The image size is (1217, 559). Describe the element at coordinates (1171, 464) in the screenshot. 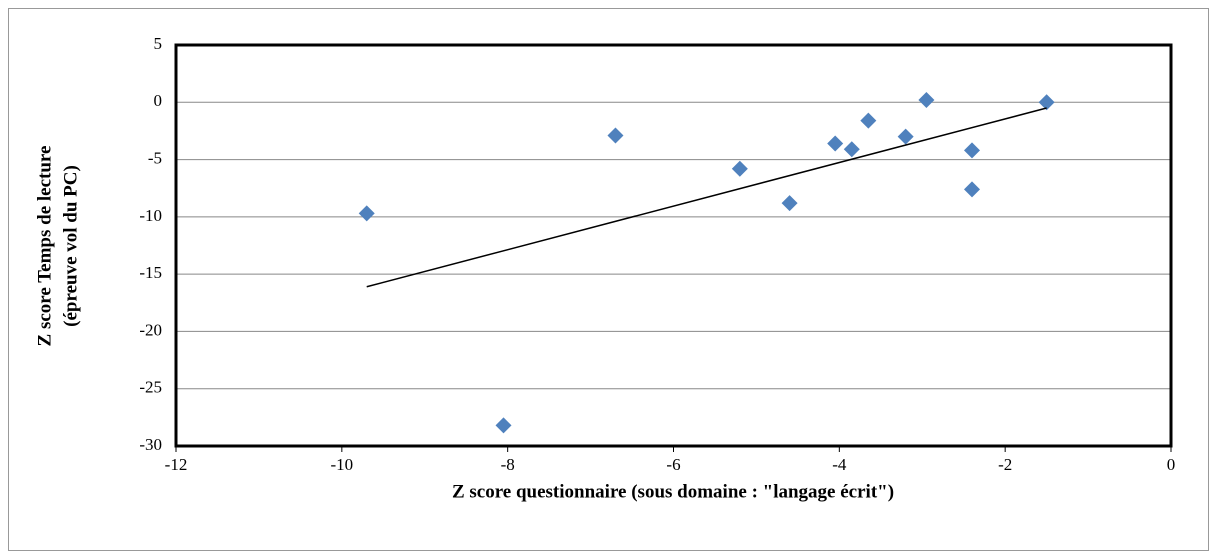

I see `x-tick-label: 0` at that location.